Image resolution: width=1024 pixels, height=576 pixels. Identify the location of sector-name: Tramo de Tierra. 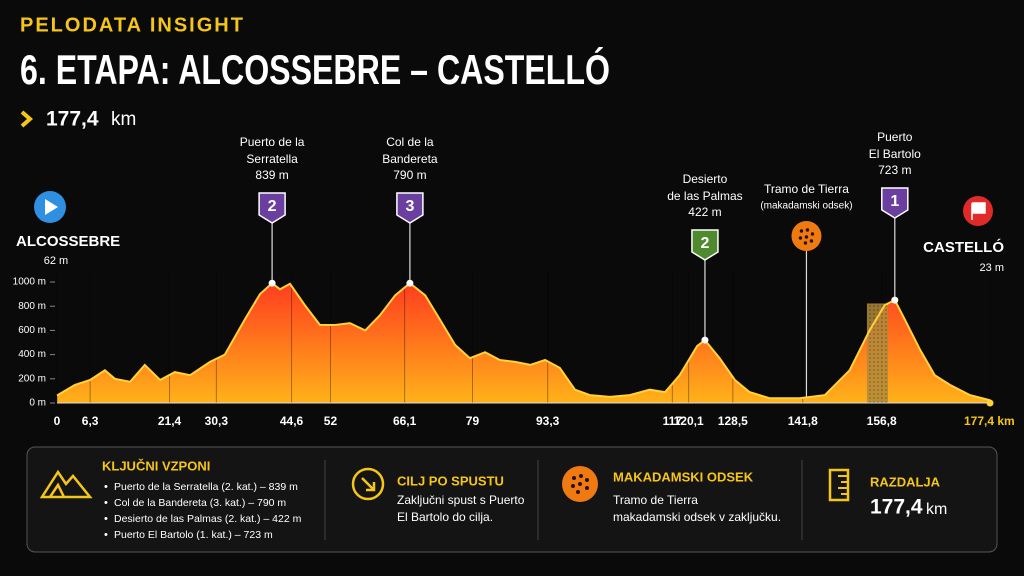
(806, 189).